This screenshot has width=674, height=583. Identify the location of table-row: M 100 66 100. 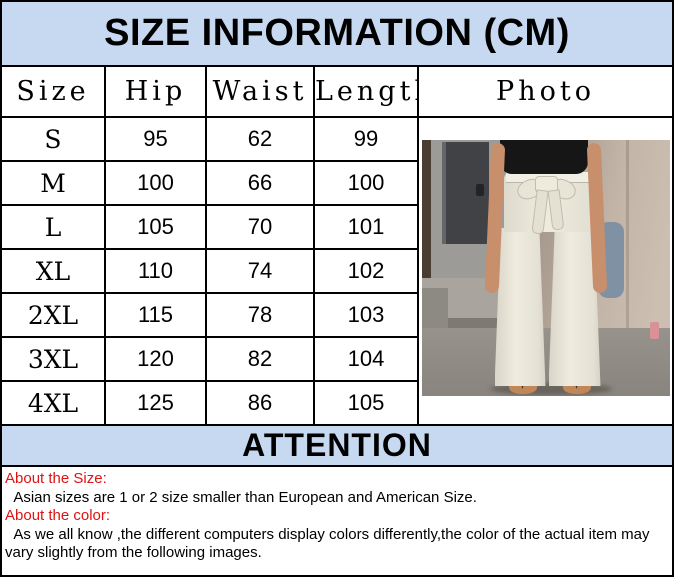
(336, 183).